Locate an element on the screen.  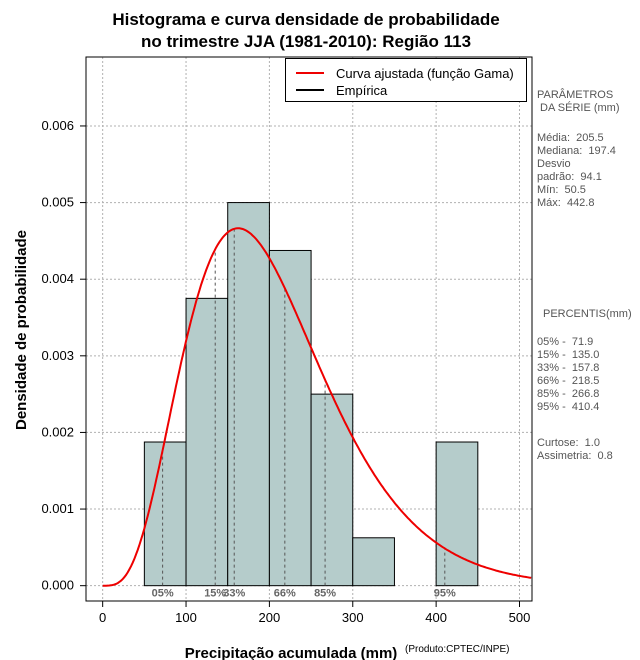
legend: Curva ajustada (função Gama) Empírica is located at coordinates (406, 80).